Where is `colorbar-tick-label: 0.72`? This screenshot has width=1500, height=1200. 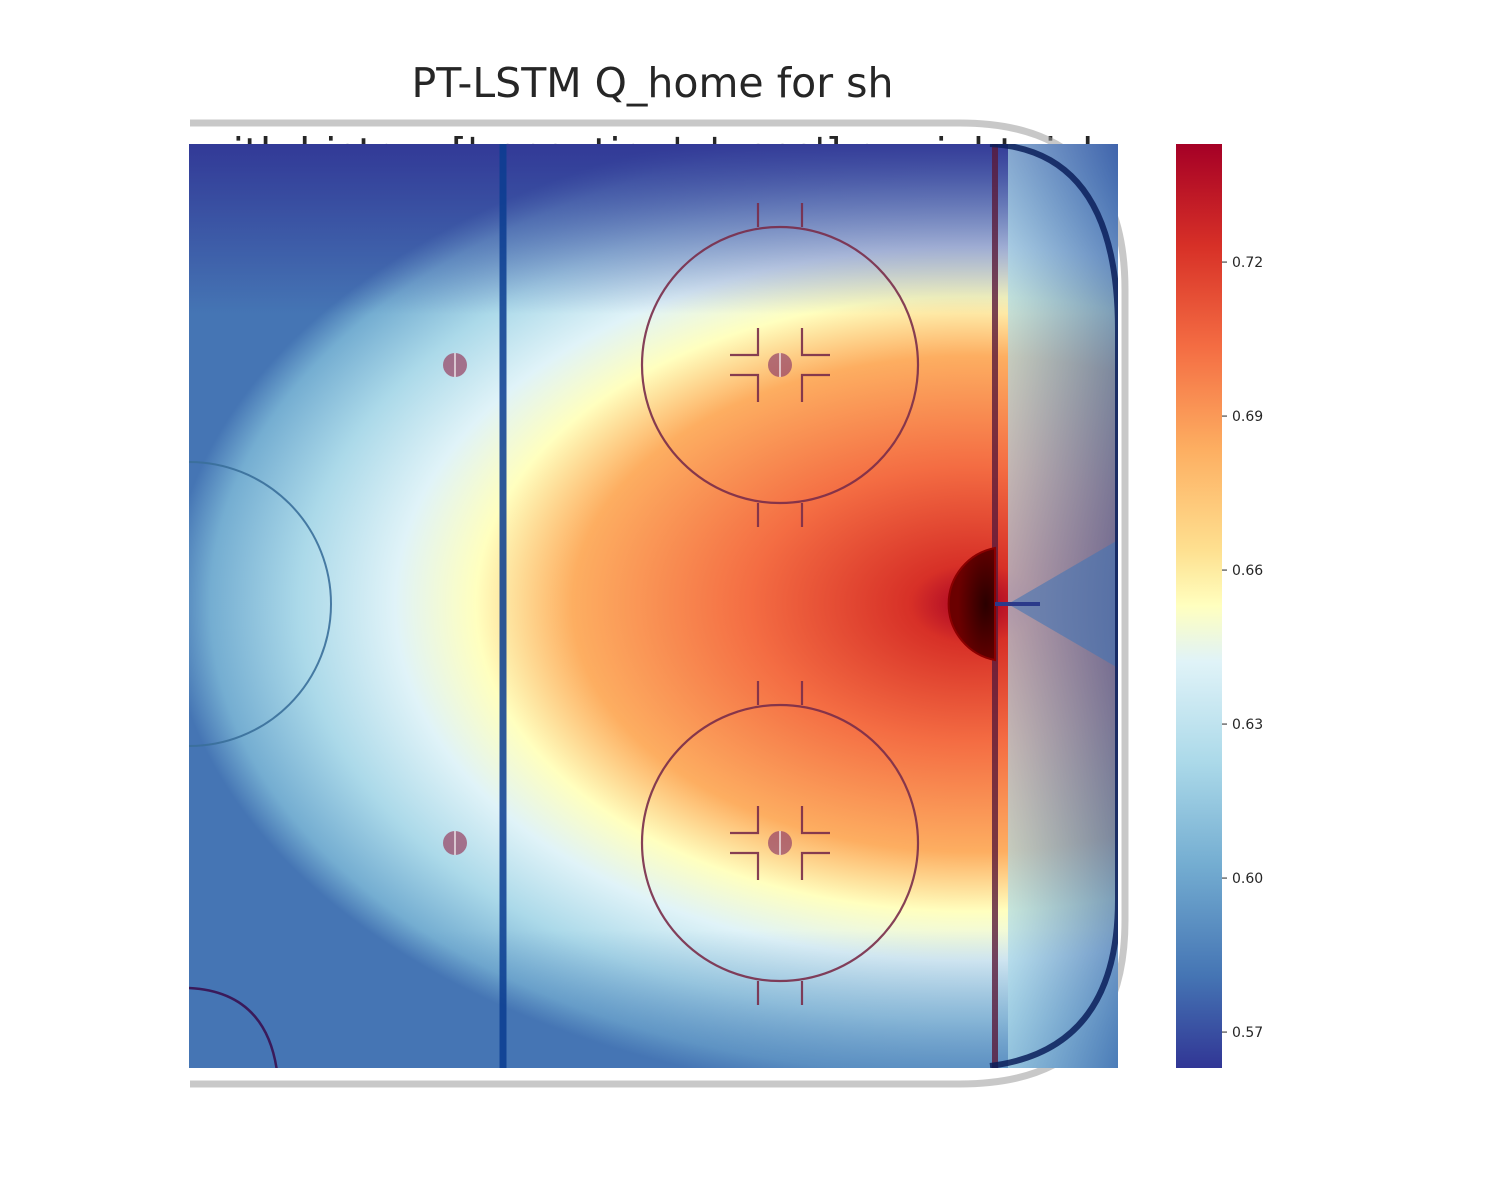
colorbar-tick-label: 0.72 is located at coordinates (1247, 263).